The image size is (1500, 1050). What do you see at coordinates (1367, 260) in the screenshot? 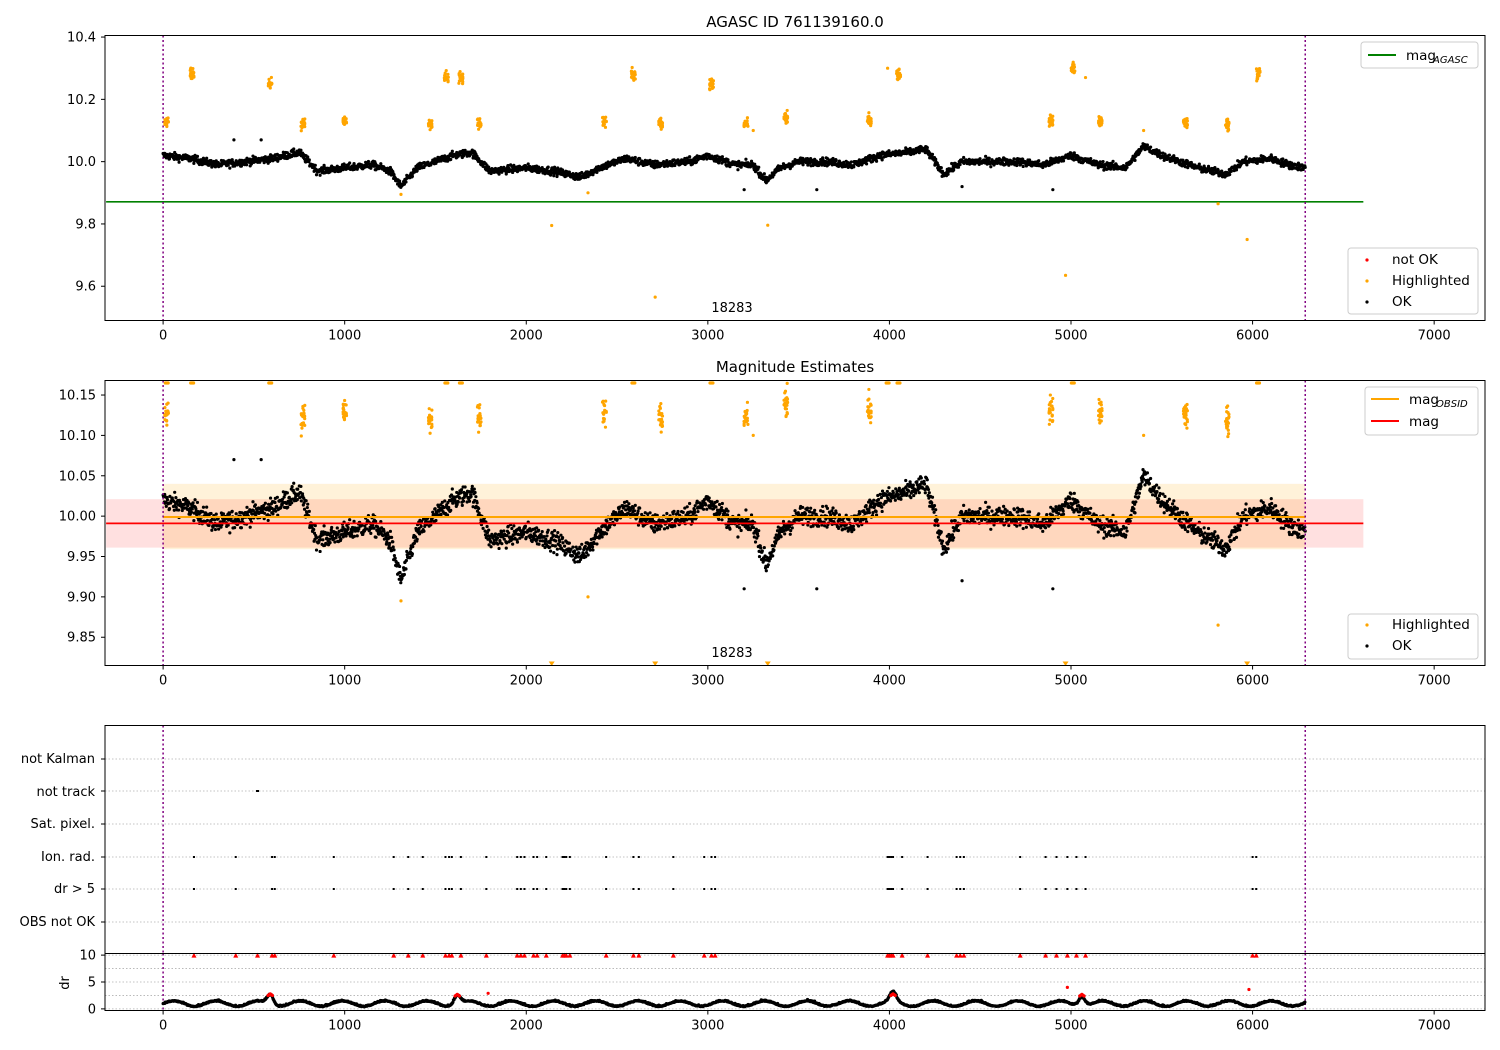
I see `legend-marker-not-ok` at bounding box center [1367, 260].